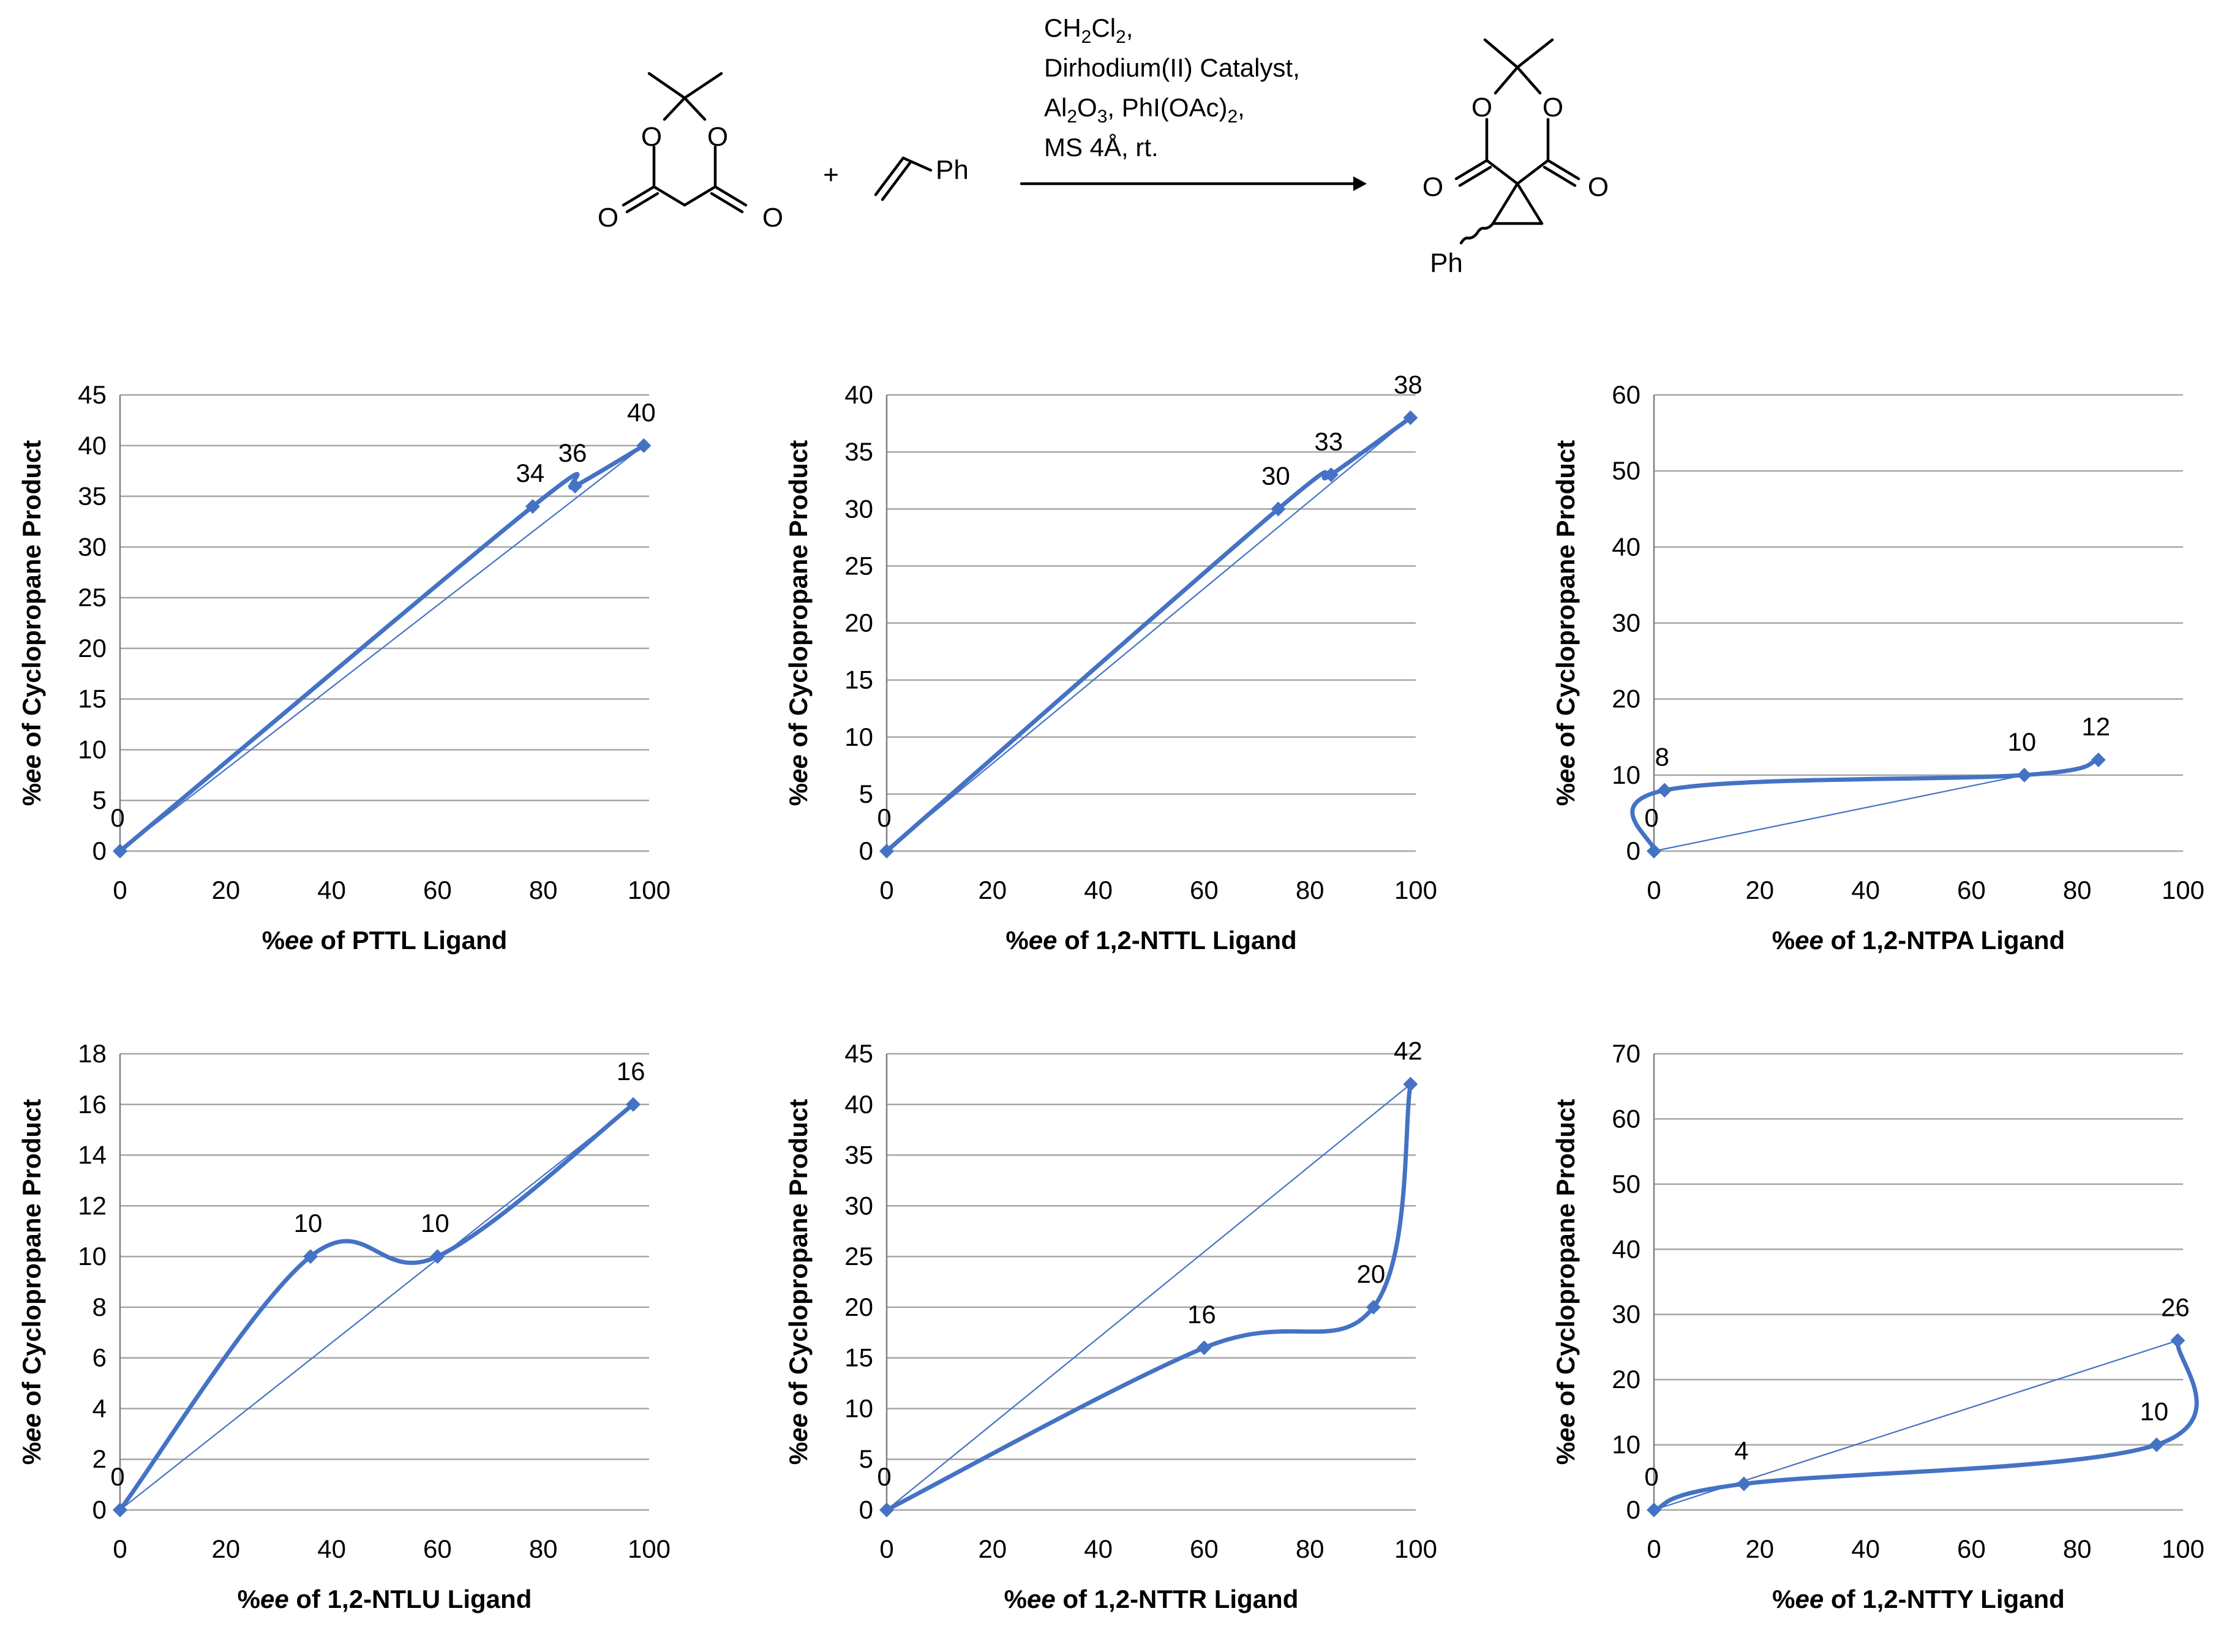 The width and height of the screenshot is (2221, 1652). Describe the element at coordinates (92, 1205) in the screenshot. I see `y-tick-label: 12` at that location.